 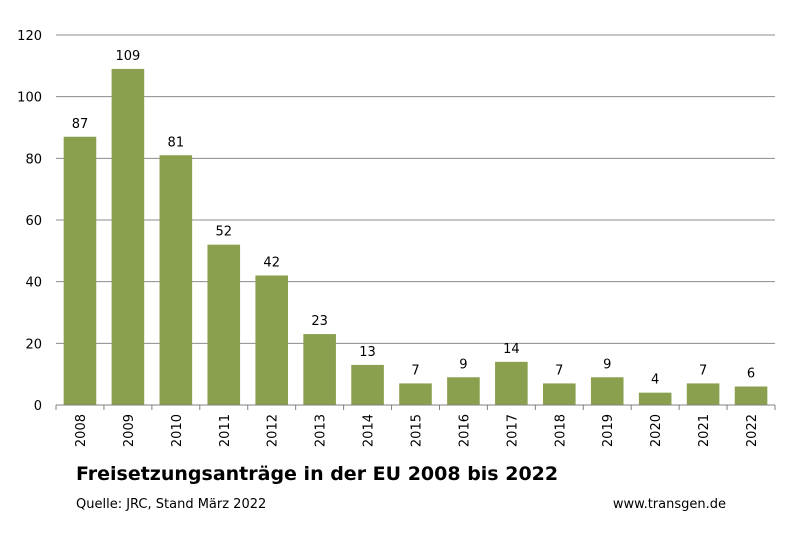 I want to click on y-tick-label: 100, so click(x=29, y=98).